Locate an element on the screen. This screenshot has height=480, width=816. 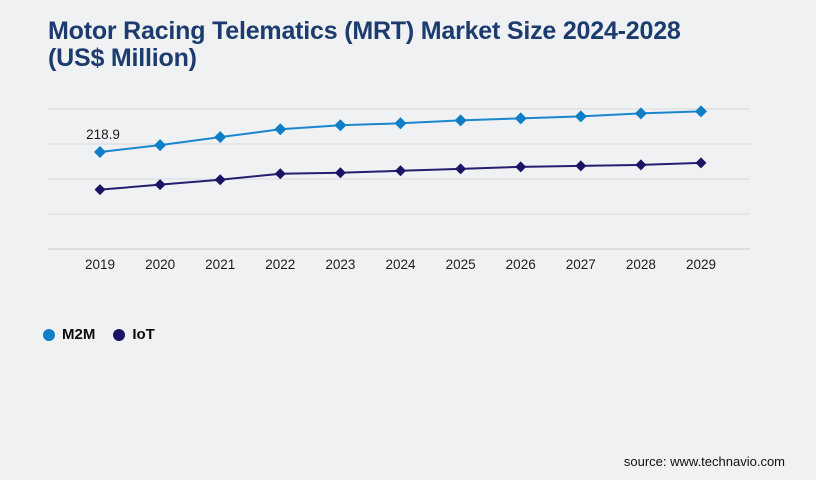
x-axis-label: 2022 is located at coordinates (280, 264).